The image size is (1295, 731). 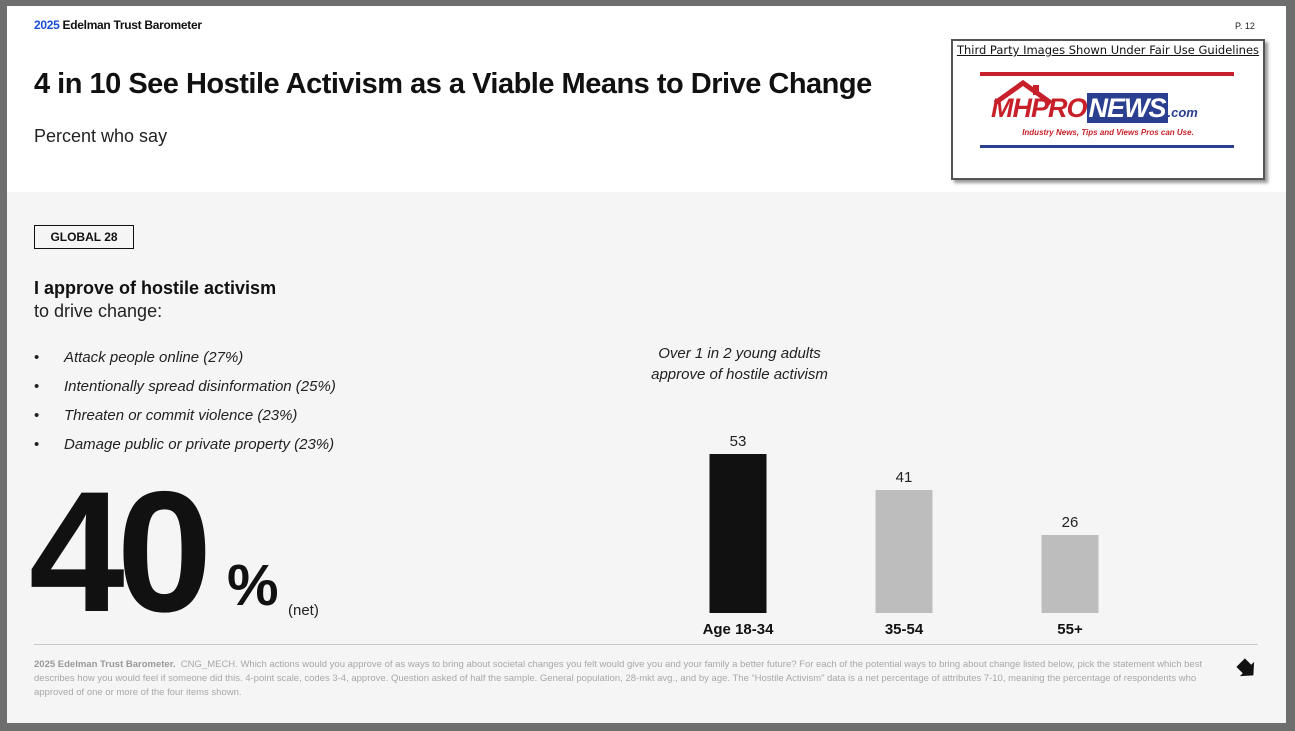 I want to click on headline-value: 40, so click(x=120, y=552).